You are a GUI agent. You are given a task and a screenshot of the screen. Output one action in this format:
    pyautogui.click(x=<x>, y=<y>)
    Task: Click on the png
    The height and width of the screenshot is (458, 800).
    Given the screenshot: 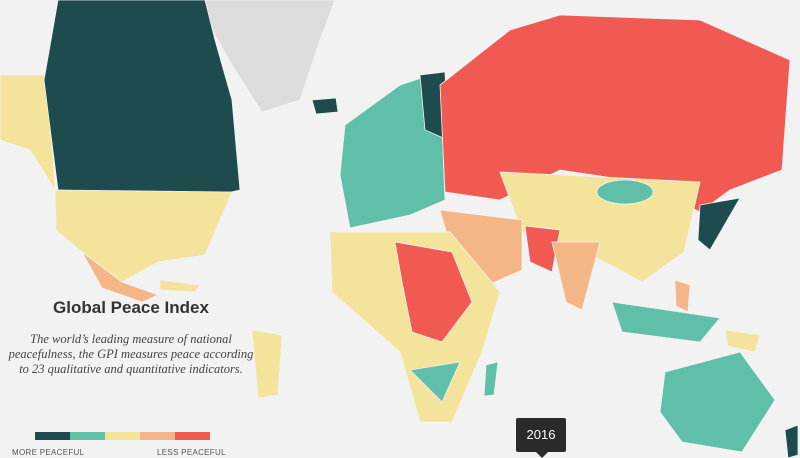 What is the action you would take?
    pyautogui.click(x=742, y=341)
    